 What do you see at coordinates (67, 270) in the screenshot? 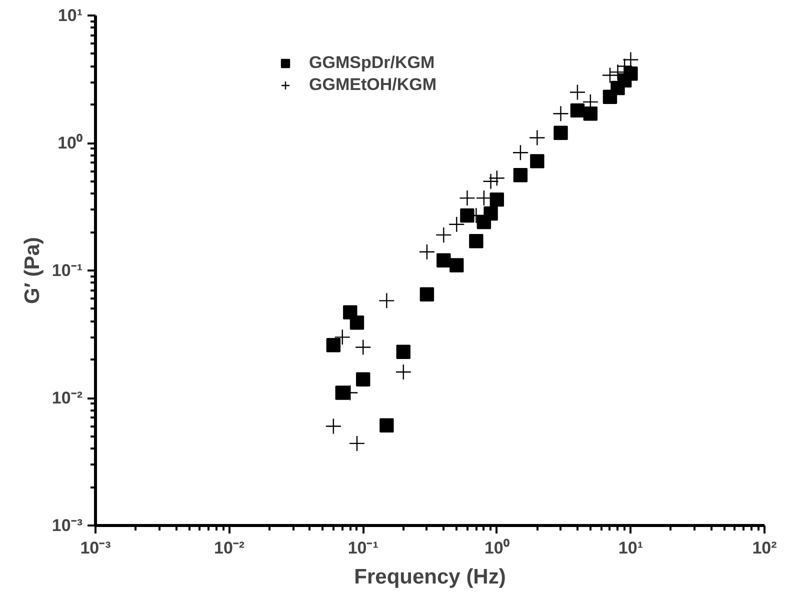
I see `y-tick-label: 10⁻¹` at bounding box center [67, 270].